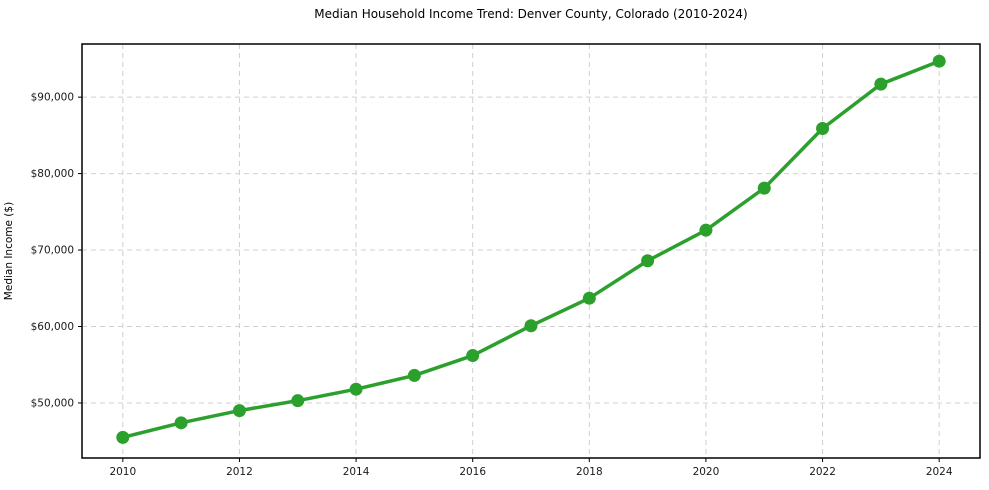 This screenshot has width=989, height=490. What do you see at coordinates (123, 437) in the screenshot?
I see `data-point-marker-2010` at bounding box center [123, 437].